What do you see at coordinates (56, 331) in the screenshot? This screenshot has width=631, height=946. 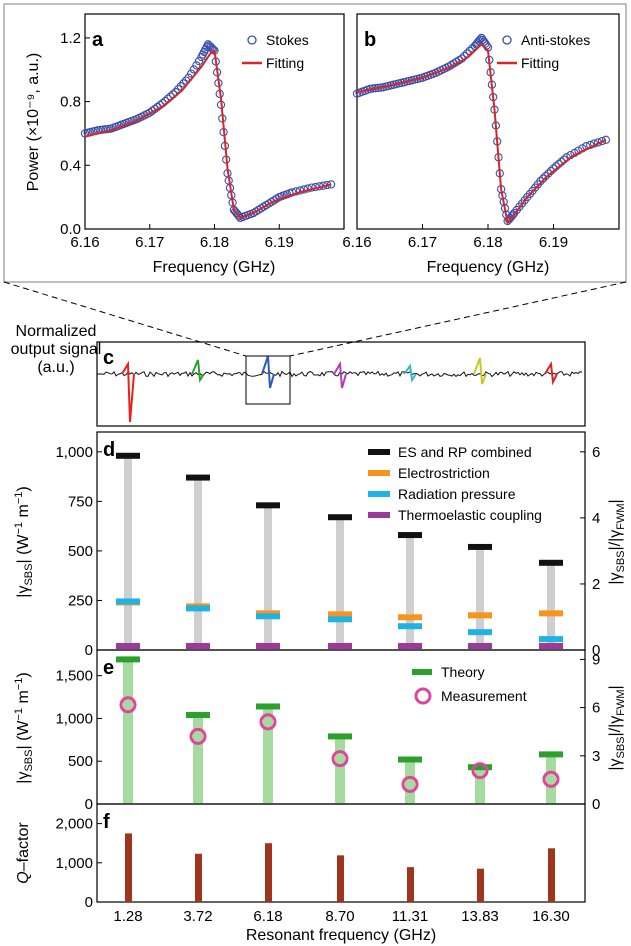 I see `panel-c-ylabel-line1: Normalized` at bounding box center [56, 331].